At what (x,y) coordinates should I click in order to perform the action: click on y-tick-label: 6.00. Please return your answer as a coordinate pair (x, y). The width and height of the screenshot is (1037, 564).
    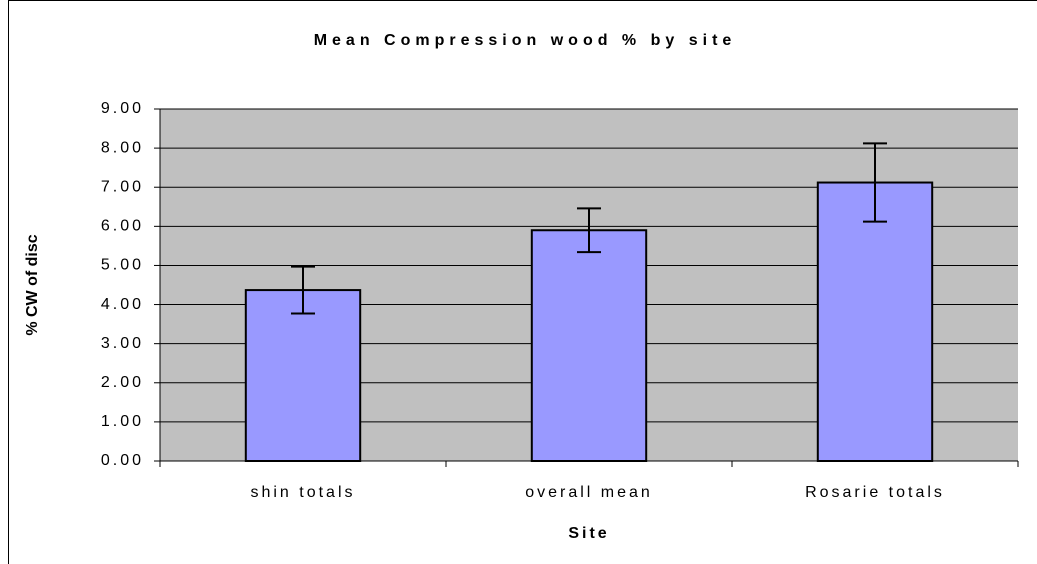
    Looking at the image, I should click on (122, 226).